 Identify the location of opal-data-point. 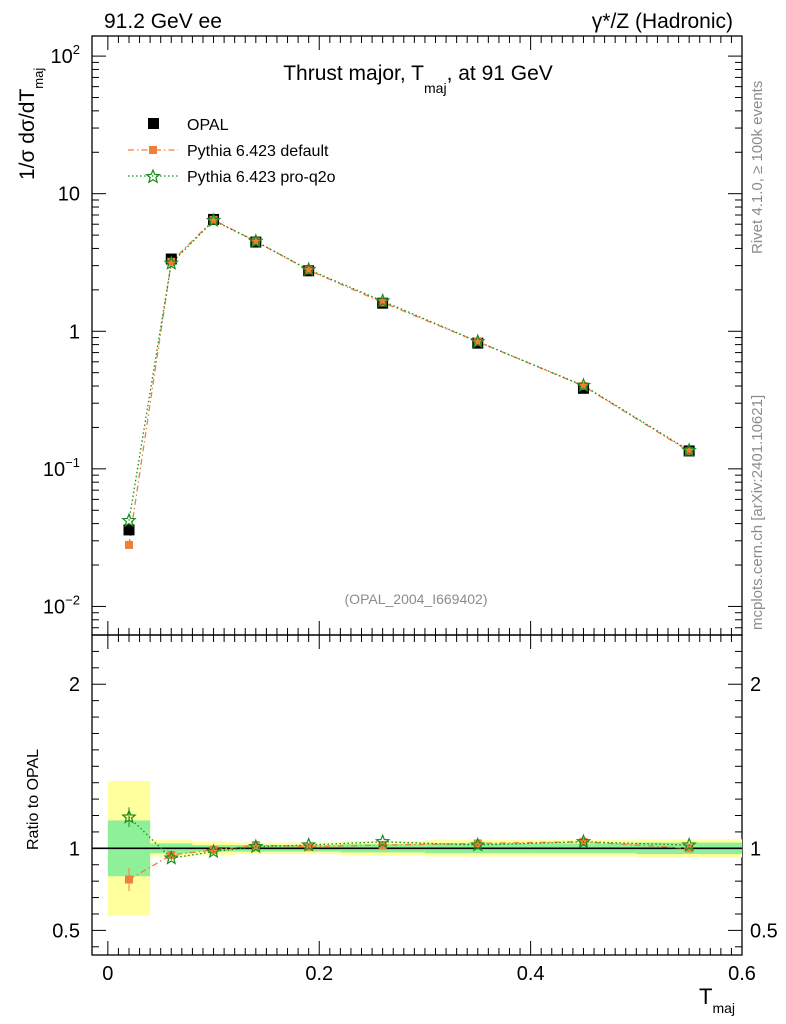
(129, 530).